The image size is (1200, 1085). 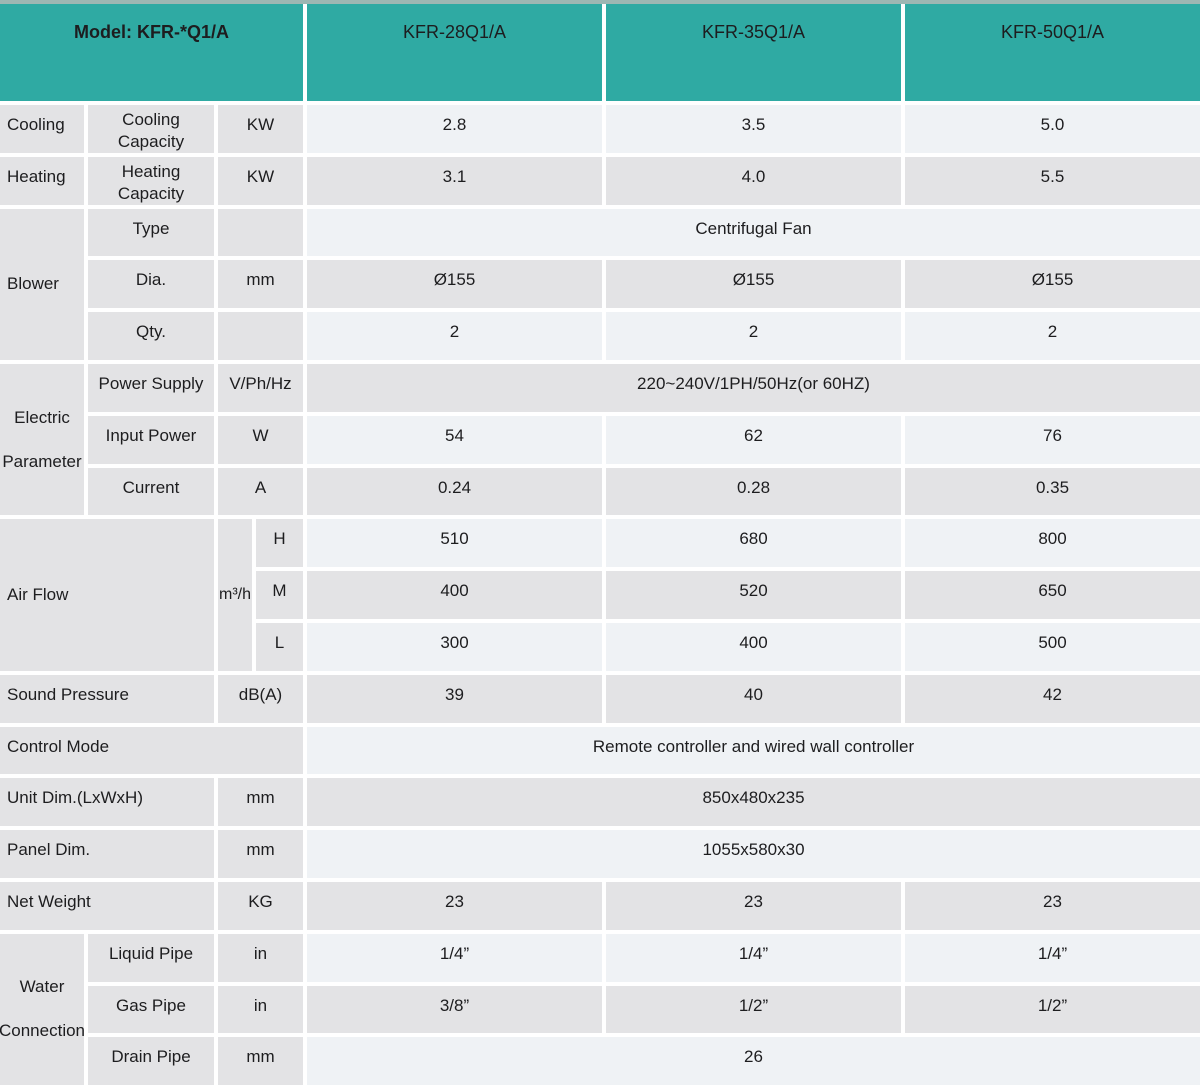 What do you see at coordinates (753, 543) in the screenshot?
I see `airflow-high-value-kfr35: 680` at bounding box center [753, 543].